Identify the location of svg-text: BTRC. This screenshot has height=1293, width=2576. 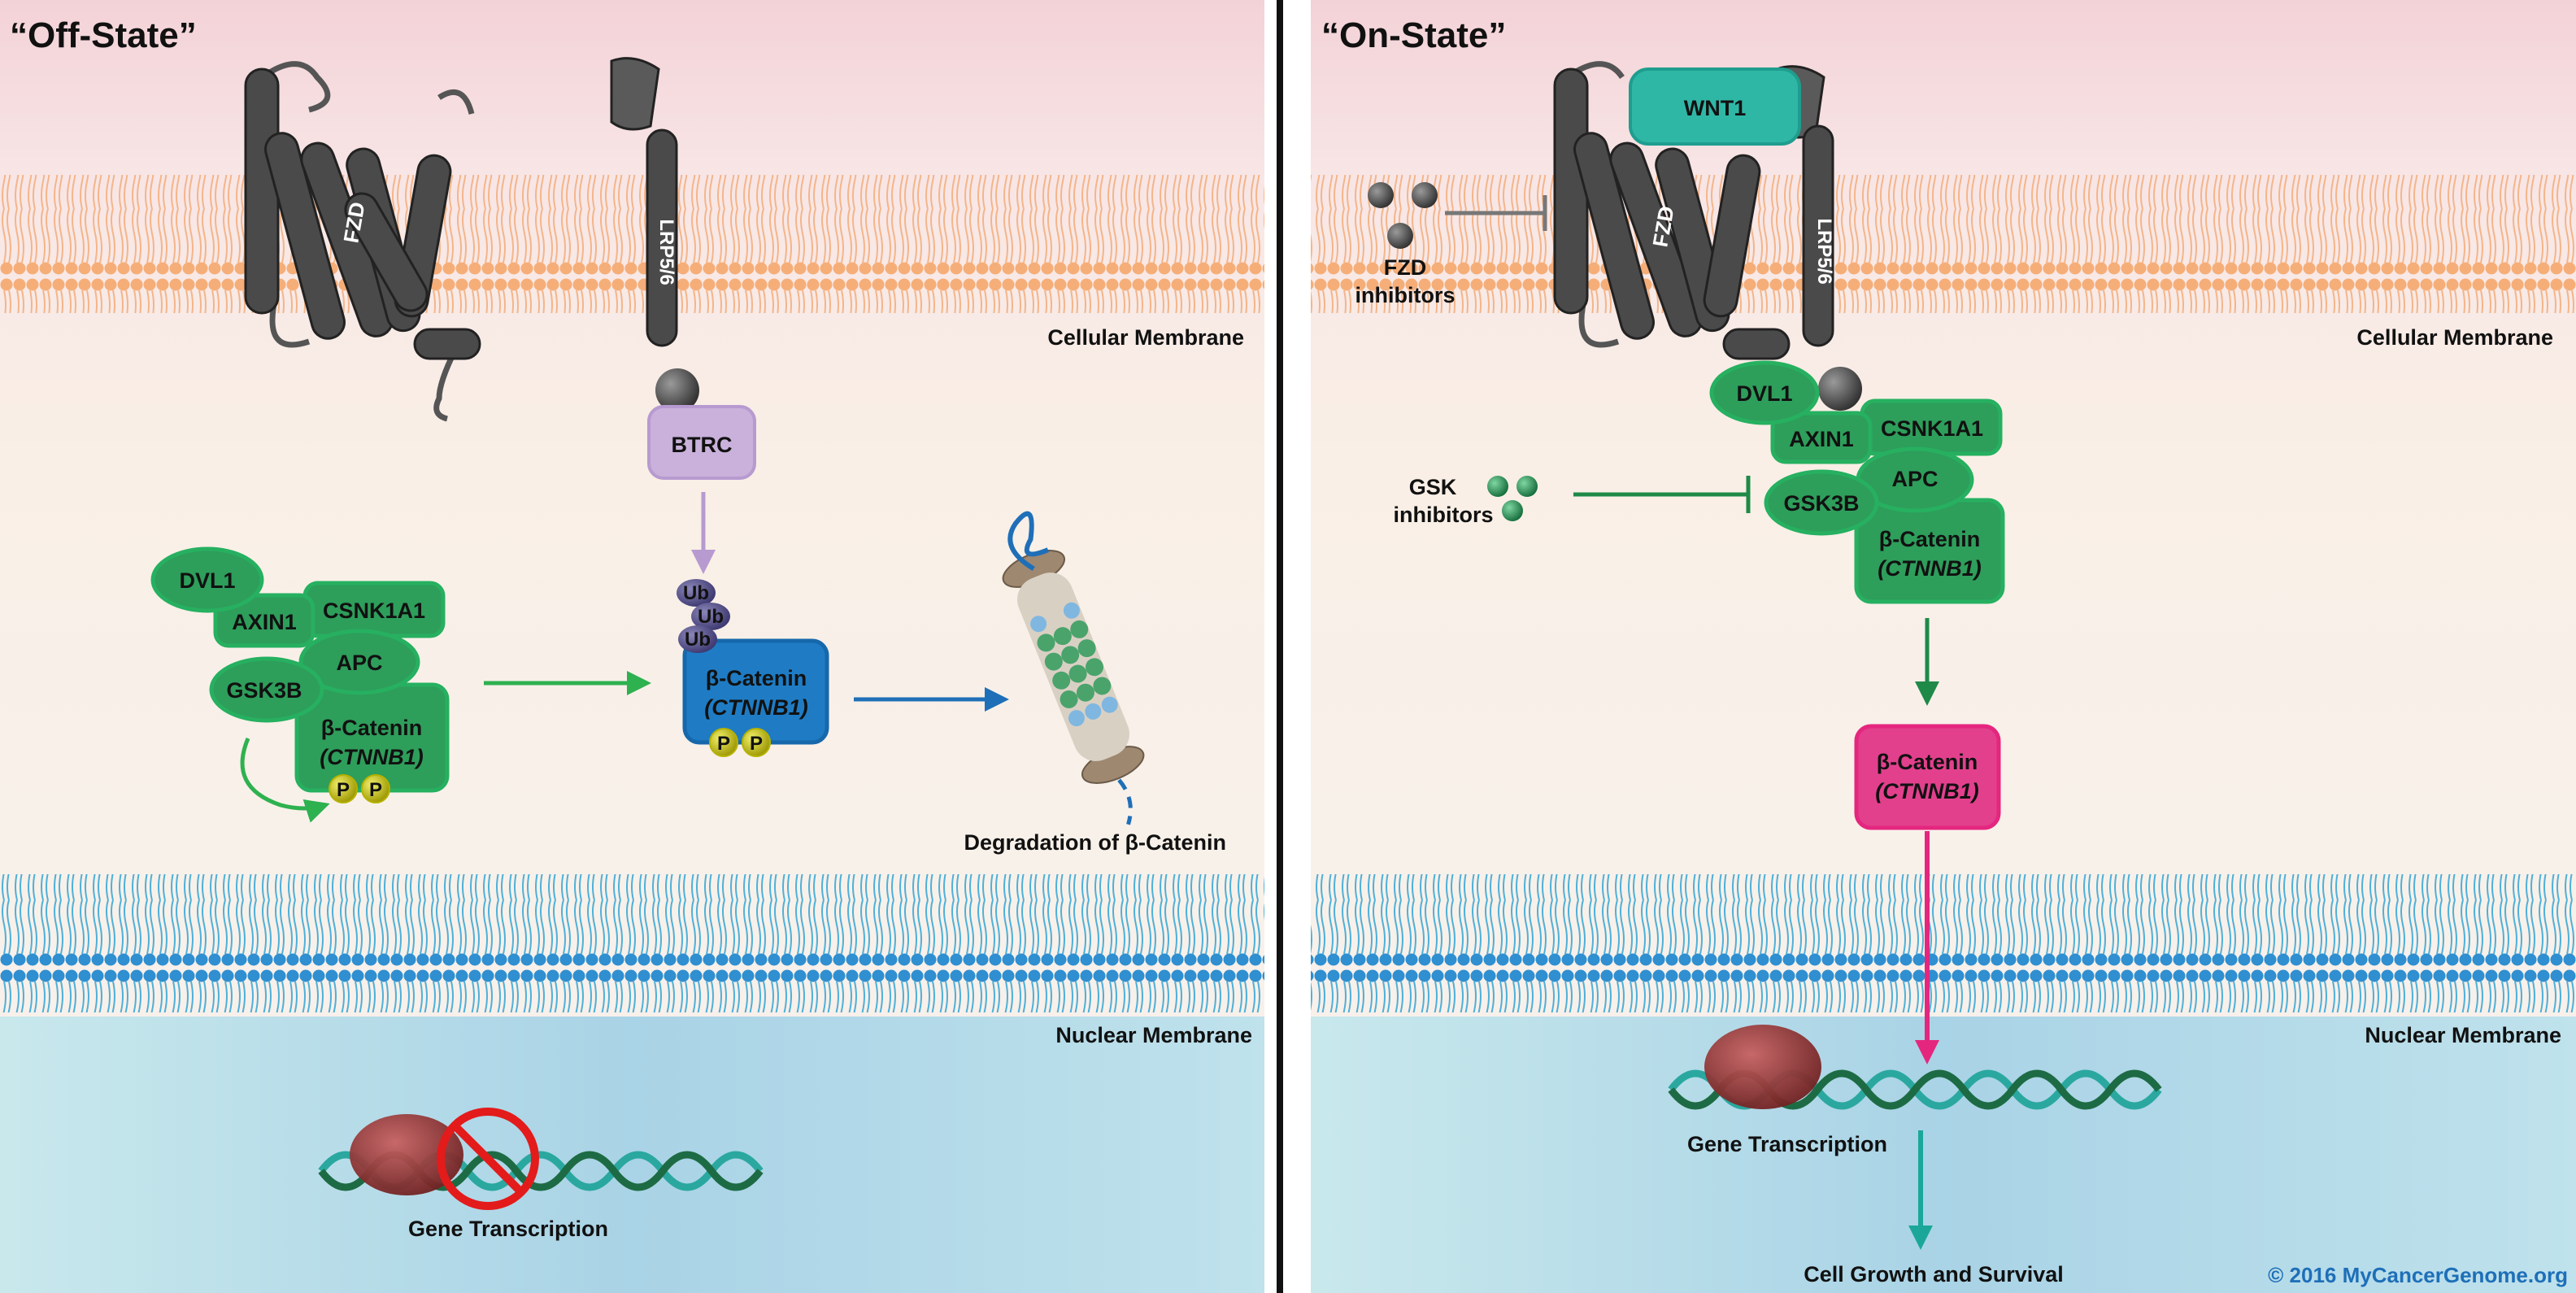
(702, 445).